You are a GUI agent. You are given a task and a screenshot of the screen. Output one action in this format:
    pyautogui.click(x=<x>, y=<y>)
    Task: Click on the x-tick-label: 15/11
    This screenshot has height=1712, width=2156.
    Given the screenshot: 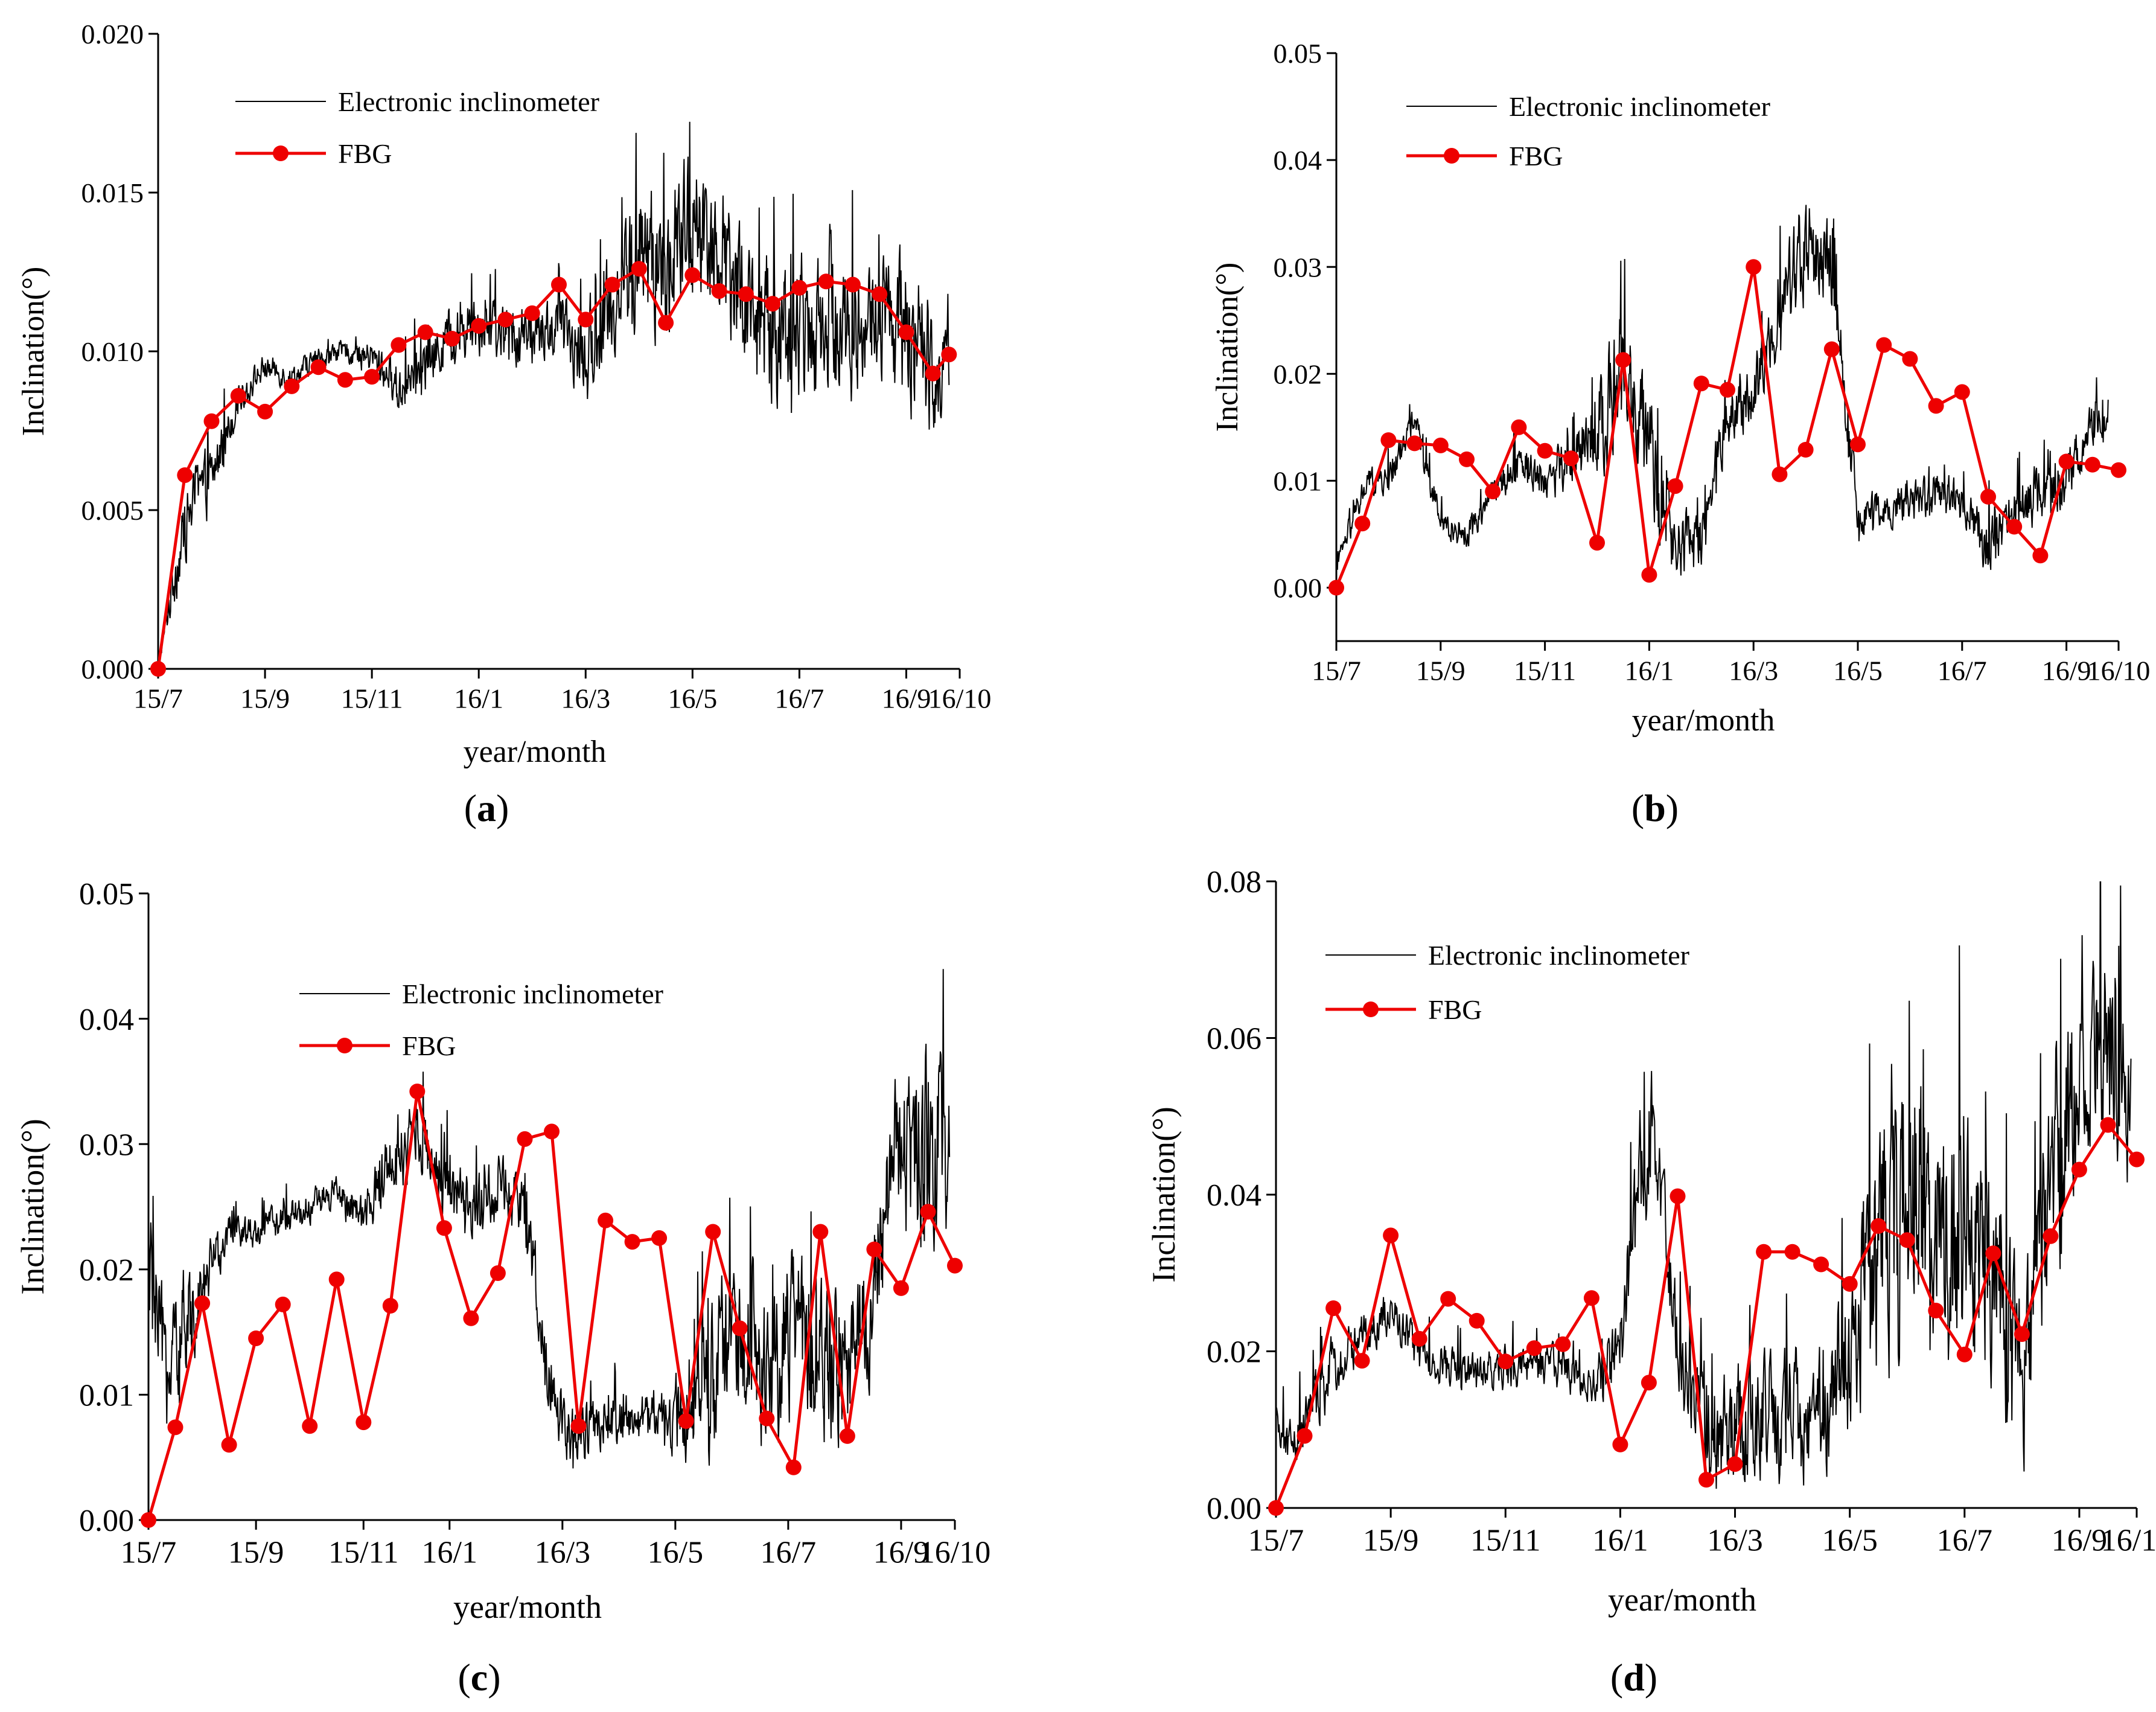 What is the action you would take?
    pyautogui.click(x=1545, y=670)
    